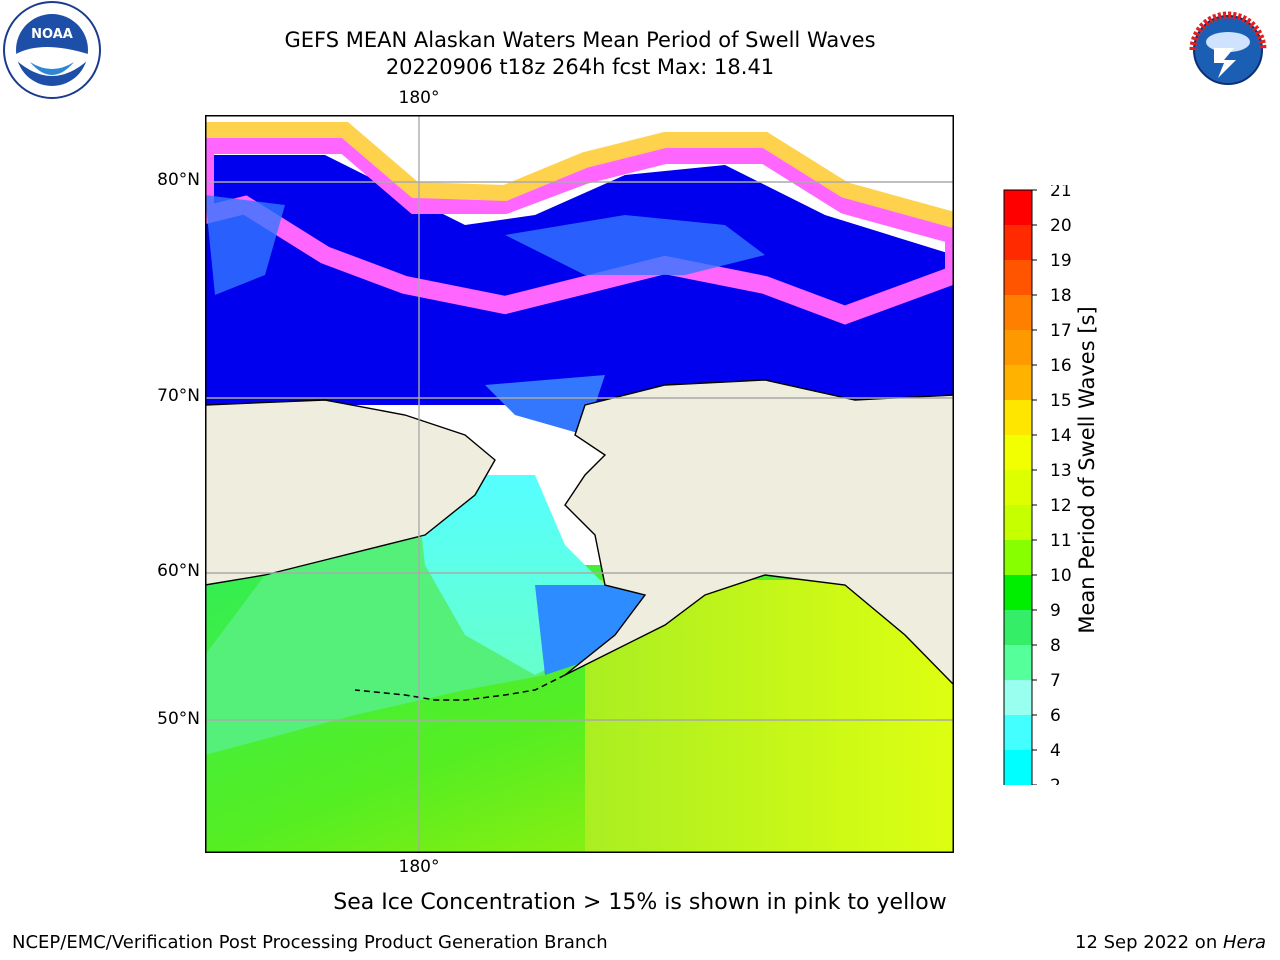  I want to click on bristol-bay-blue, so click(600, 630).